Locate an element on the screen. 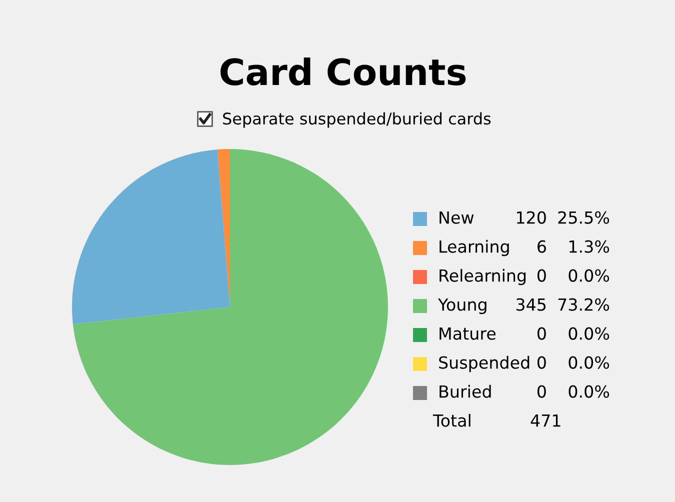  text: 471 is located at coordinates (545, 420).